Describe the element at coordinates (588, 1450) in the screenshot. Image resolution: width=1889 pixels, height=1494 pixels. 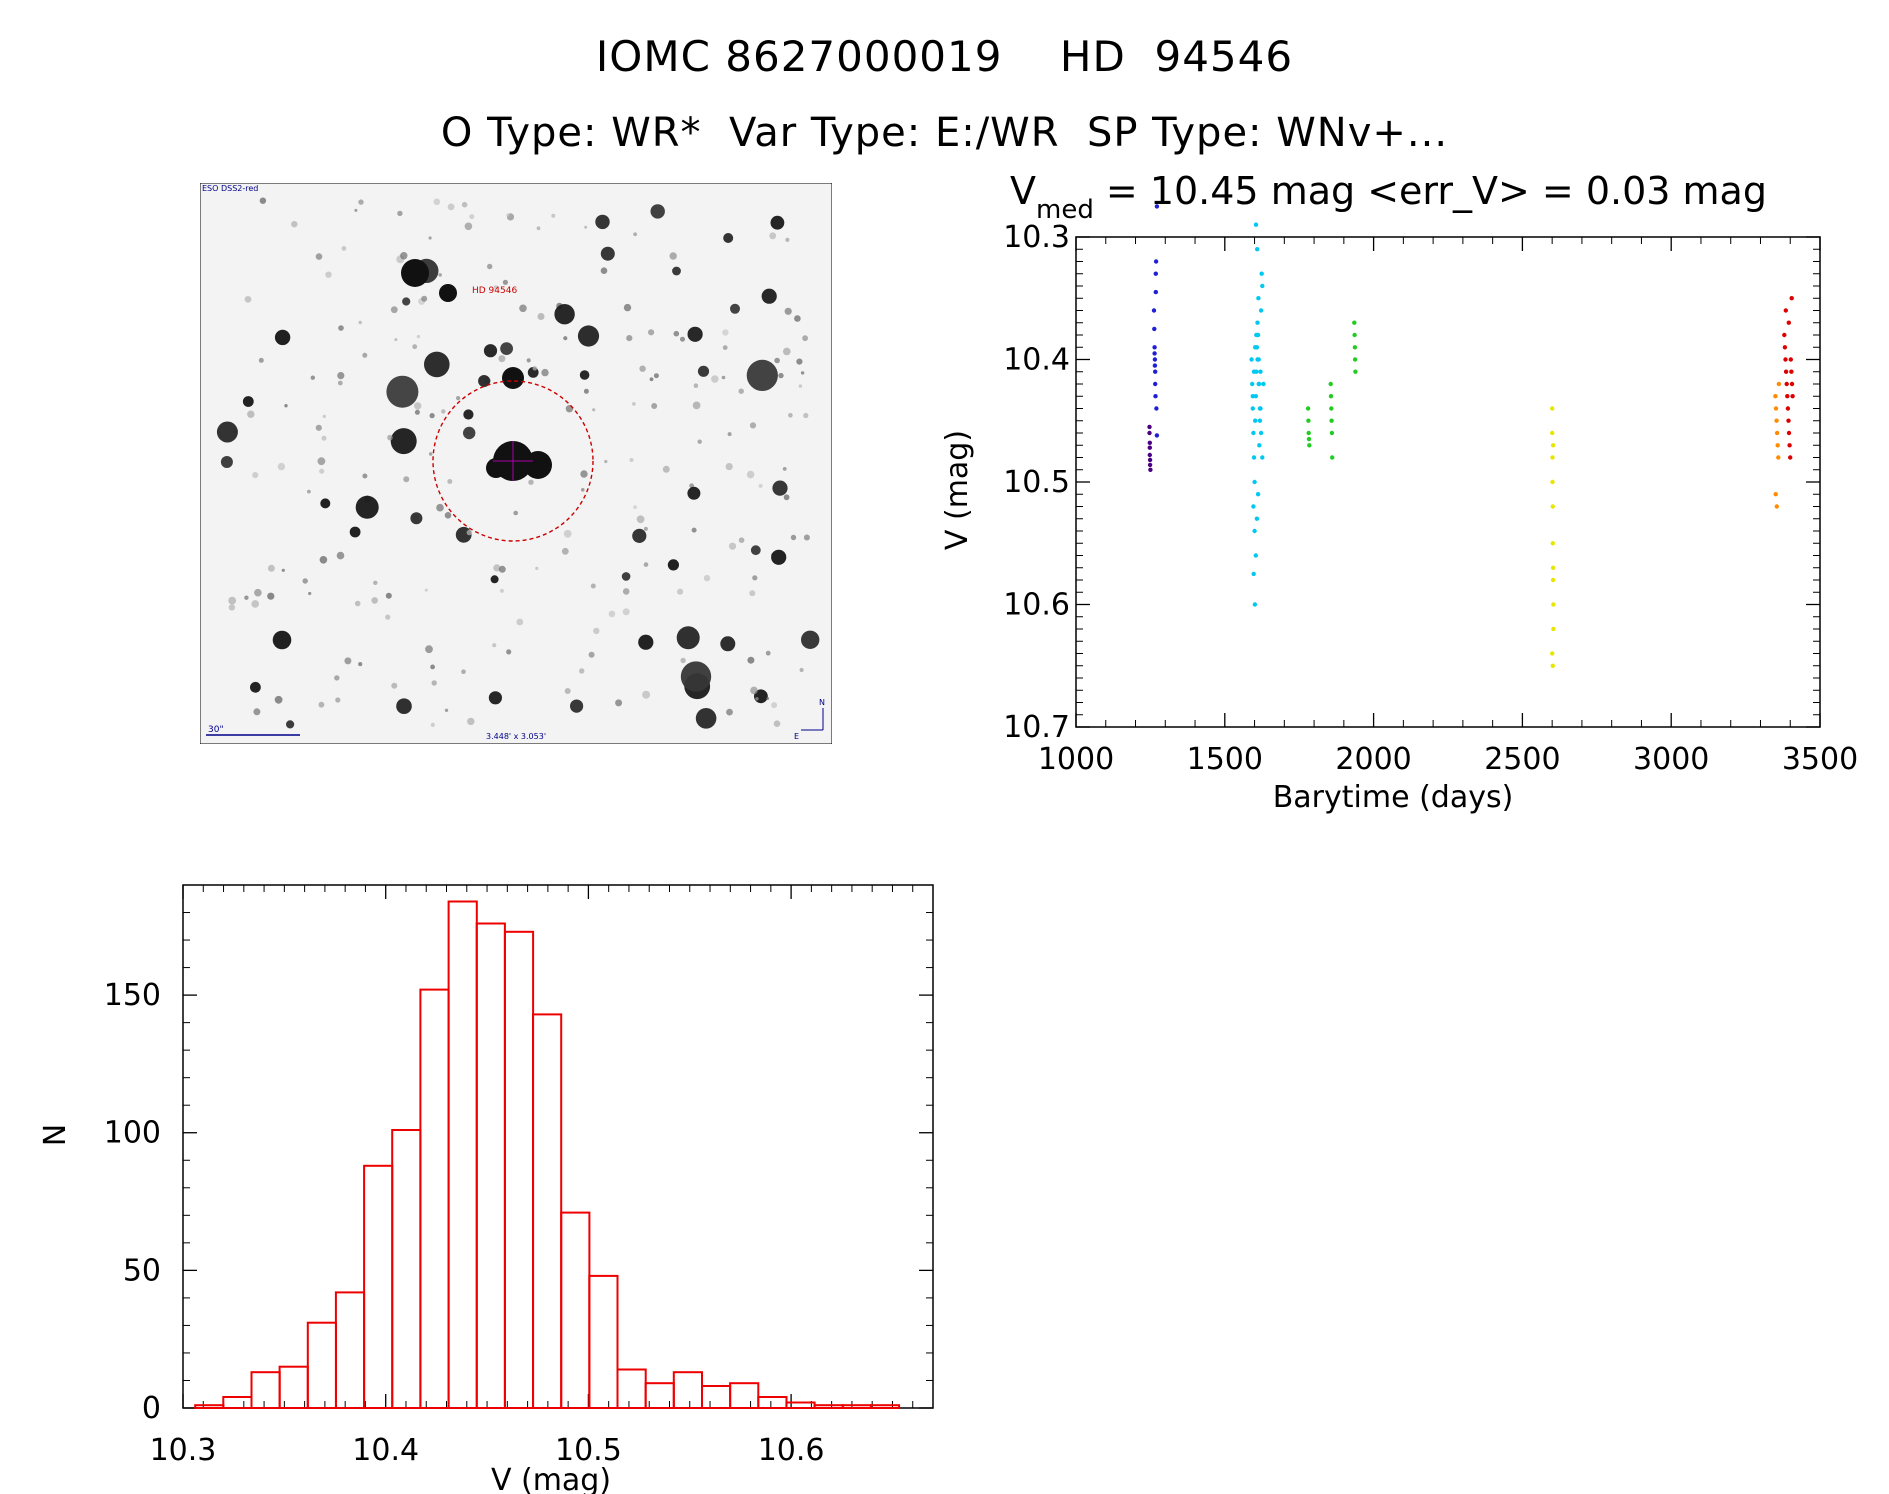
I see `x-tick-label: 10.5` at that location.